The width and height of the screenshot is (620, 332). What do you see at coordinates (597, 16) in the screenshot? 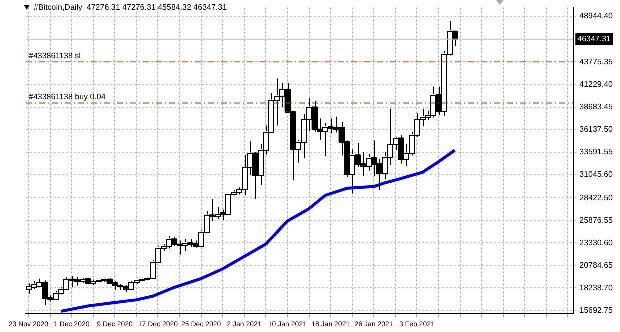
I see `y-tick-label: 48944.40` at bounding box center [597, 16].